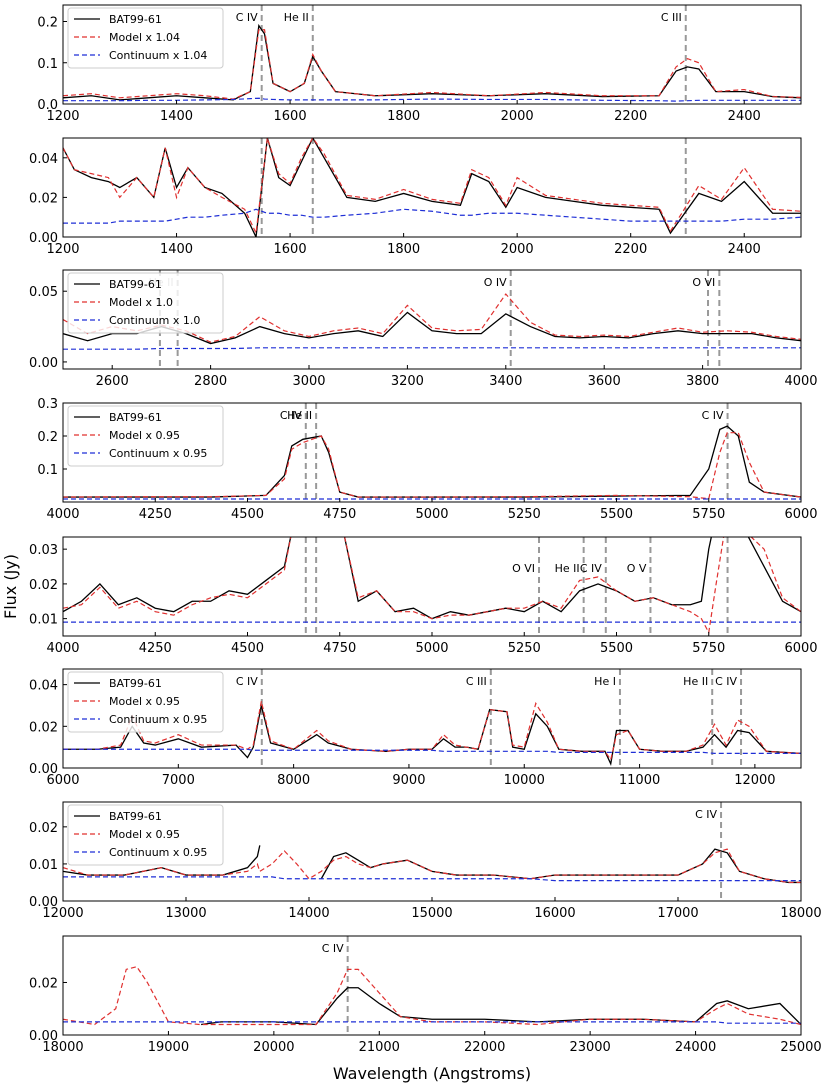 The image size is (830, 1091). What do you see at coordinates (639, 780) in the screenshot?
I see `x-tick-label: 11000` at bounding box center [639, 780].